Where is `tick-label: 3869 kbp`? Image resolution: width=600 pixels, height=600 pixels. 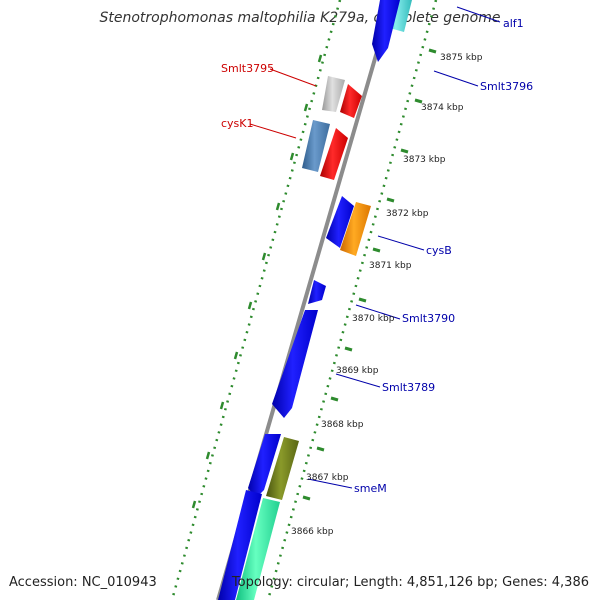 tick-label: 3869 kbp is located at coordinates (357, 371).